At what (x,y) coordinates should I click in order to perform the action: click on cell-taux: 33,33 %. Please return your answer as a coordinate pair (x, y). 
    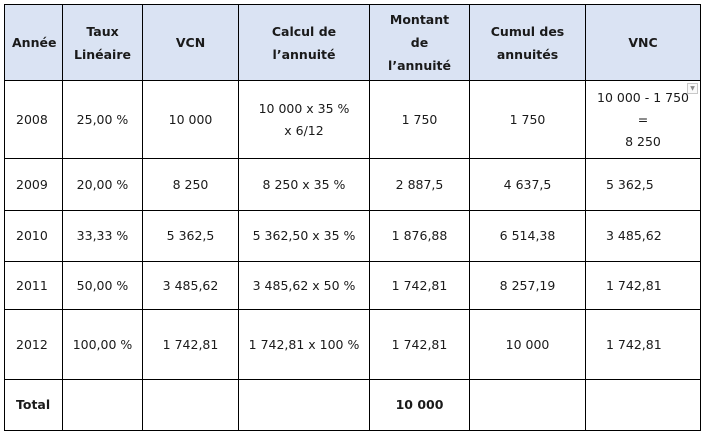
    Looking at the image, I should click on (102, 236).